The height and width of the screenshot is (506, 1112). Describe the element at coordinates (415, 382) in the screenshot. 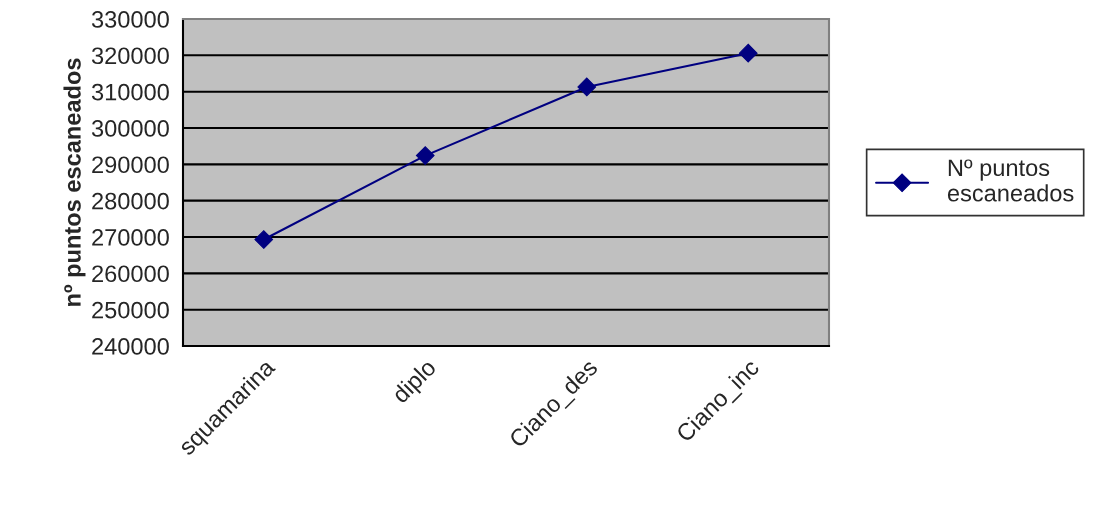

I see `x-tick-label: diplo` at that location.